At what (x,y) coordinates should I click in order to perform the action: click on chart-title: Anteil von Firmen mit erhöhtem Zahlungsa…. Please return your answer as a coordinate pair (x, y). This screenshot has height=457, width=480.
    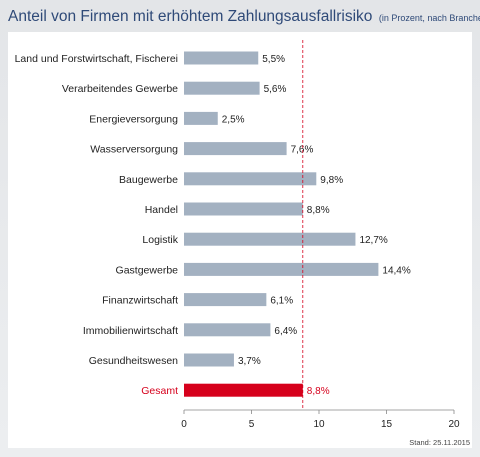
    Looking at the image, I should click on (190, 16).